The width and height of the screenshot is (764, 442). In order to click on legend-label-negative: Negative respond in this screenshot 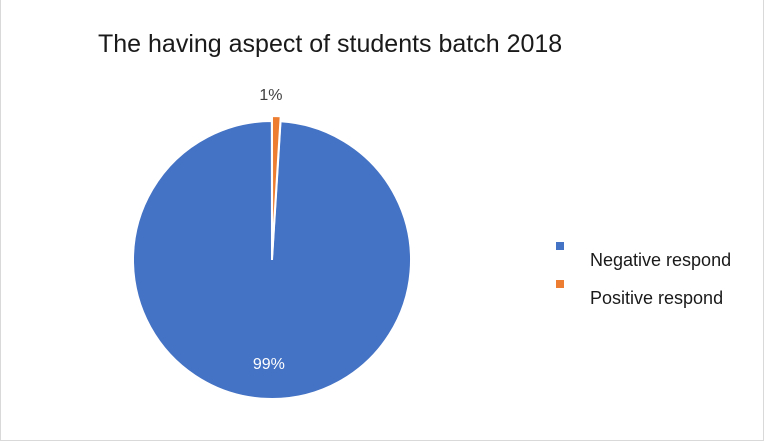, I will do `click(661, 260)`.